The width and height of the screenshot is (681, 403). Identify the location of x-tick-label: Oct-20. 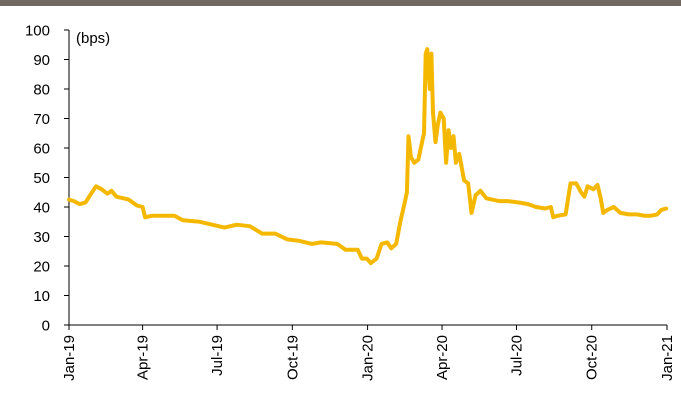
(592, 357).